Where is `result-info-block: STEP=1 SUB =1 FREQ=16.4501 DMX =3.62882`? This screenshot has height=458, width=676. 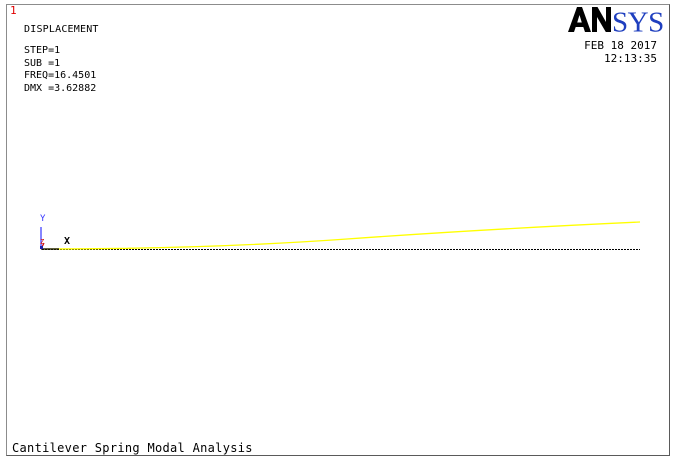 result-info-block: STEP=1 SUB =1 FREQ=16.4501 DMX =3.62882 is located at coordinates (60, 70).